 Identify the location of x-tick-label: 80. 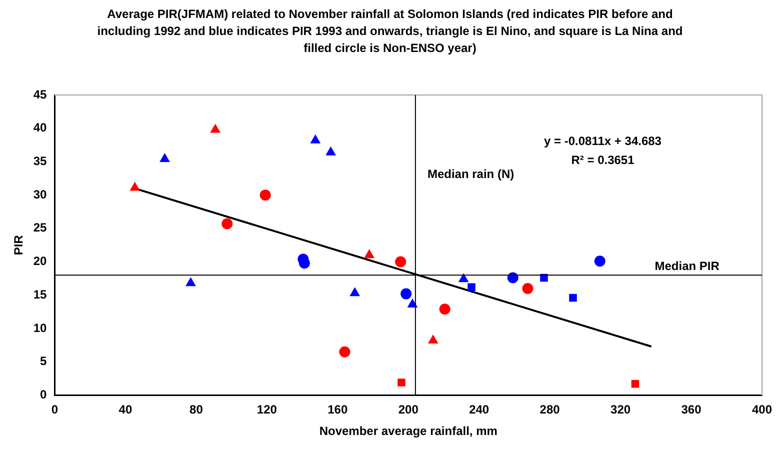
(197, 409).